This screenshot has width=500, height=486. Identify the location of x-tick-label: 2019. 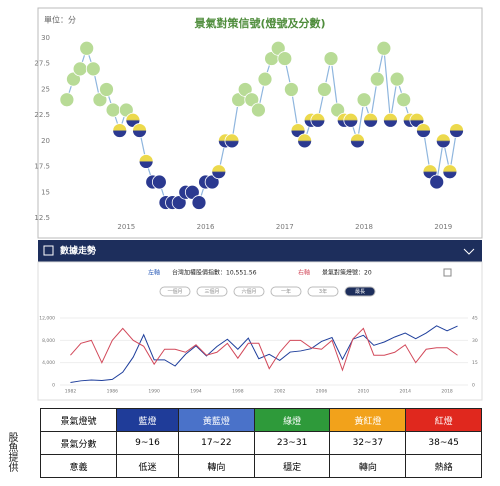
(443, 227).